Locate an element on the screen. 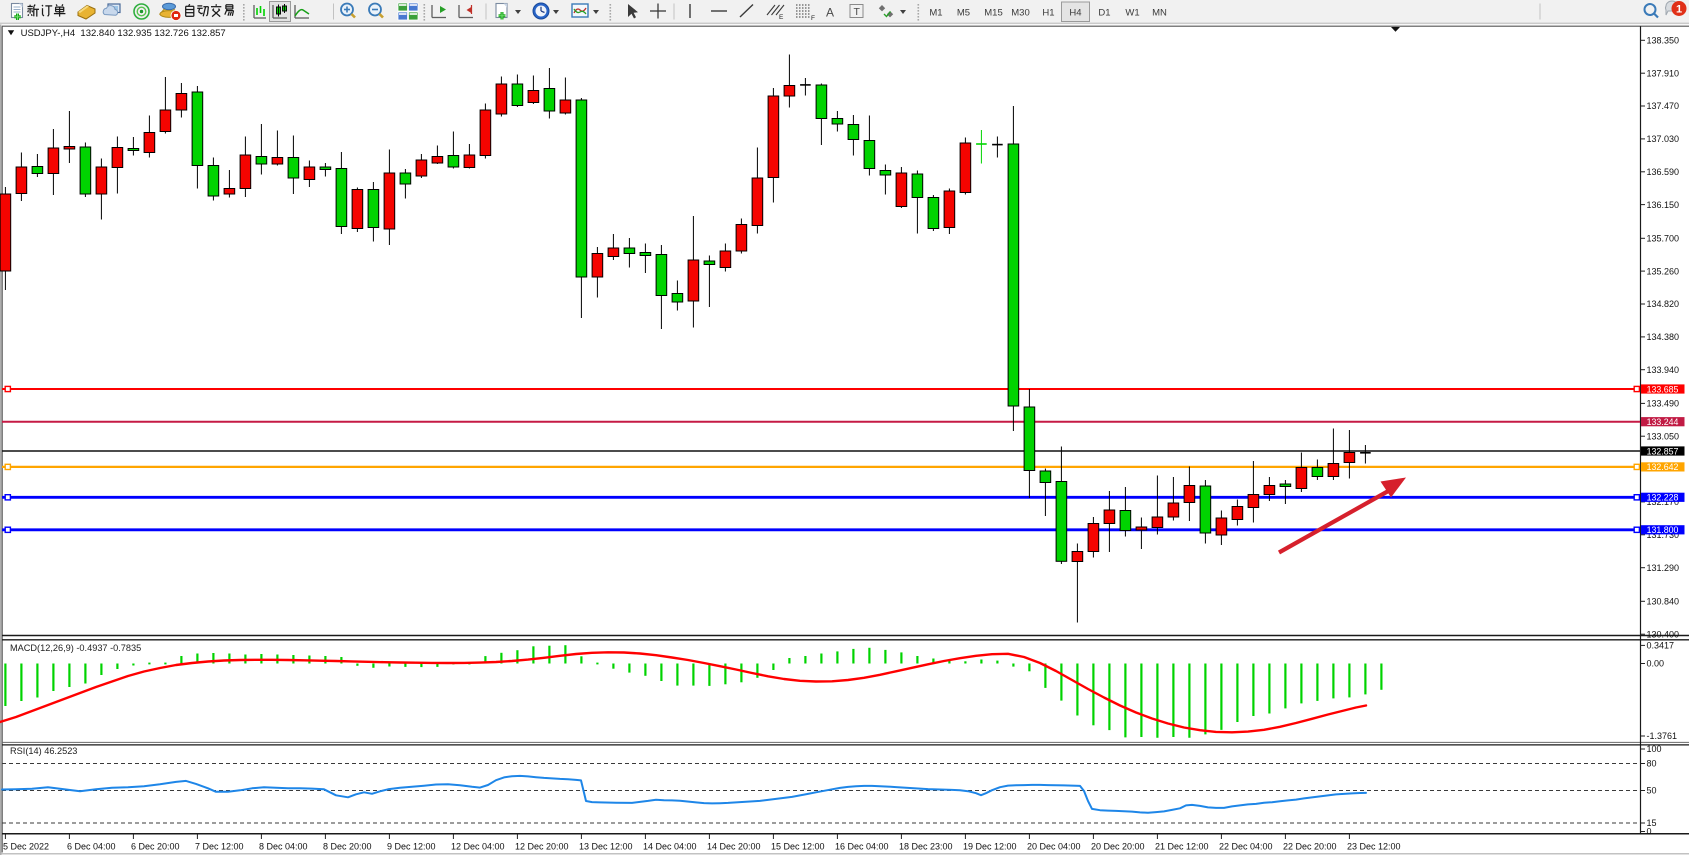 This screenshot has width=1689, height=858. svg-text: M30 is located at coordinates (1020, 12).